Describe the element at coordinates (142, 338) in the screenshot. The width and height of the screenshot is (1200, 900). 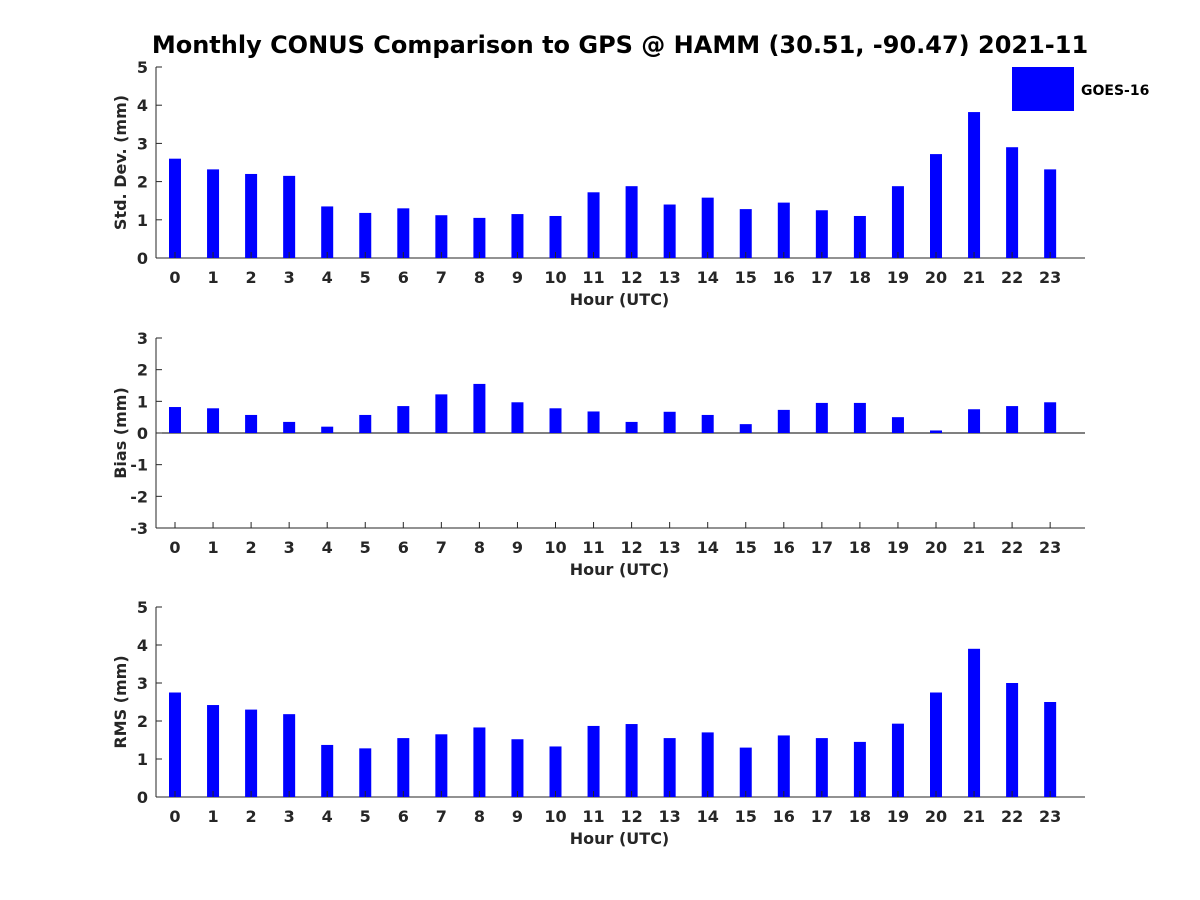
I see `y-tick-label: 3` at that location.